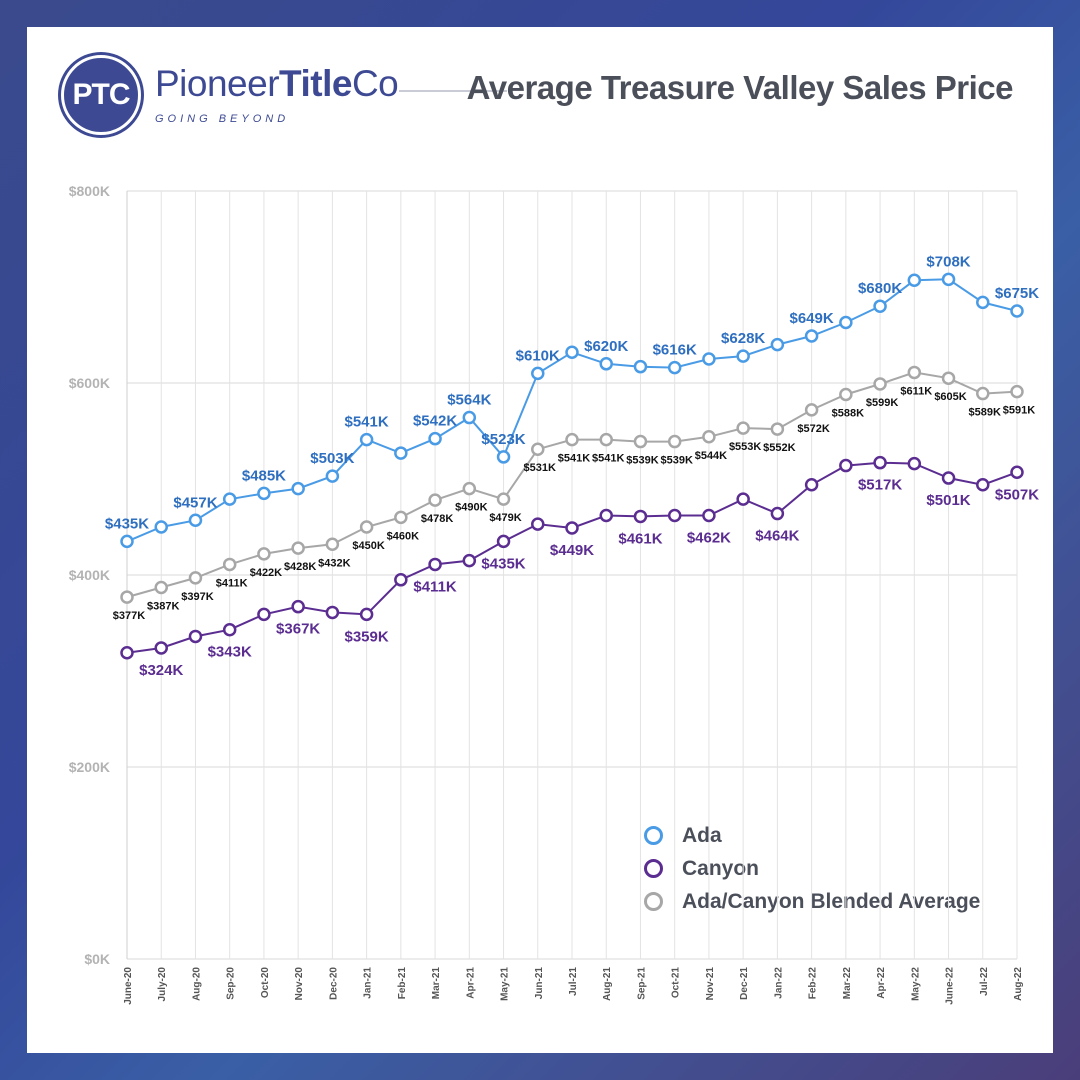 Image resolution: width=1080 pixels, height=1080 pixels. I want to click on x-tick-label: Dec-20, so click(333, 983).